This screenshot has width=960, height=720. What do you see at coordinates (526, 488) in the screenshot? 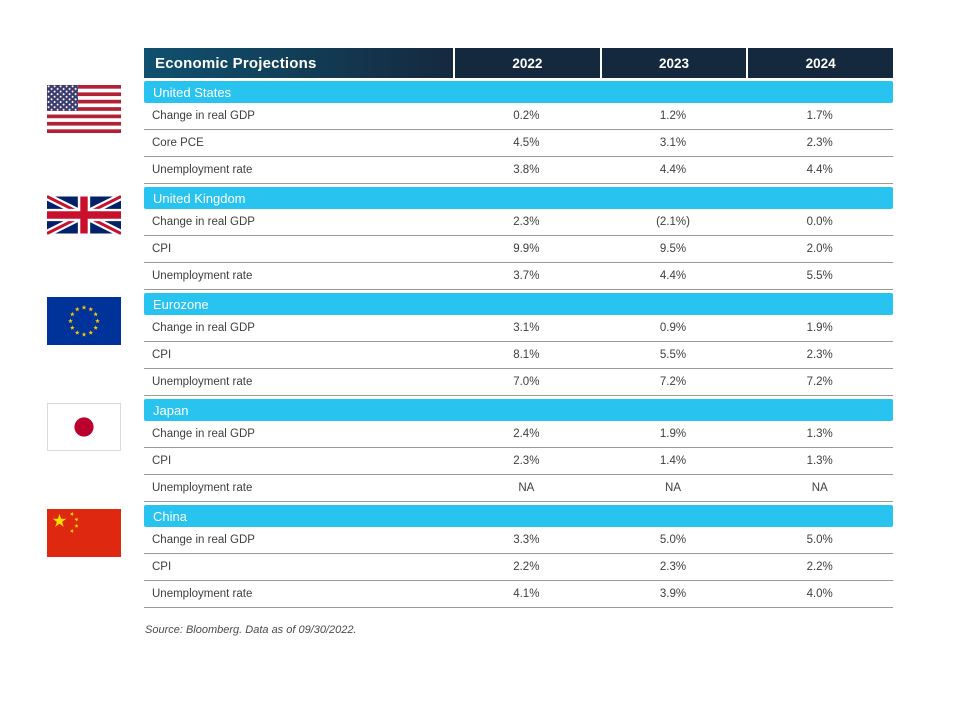
I see `row-value-2022: NA` at bounding box center [526, 488].